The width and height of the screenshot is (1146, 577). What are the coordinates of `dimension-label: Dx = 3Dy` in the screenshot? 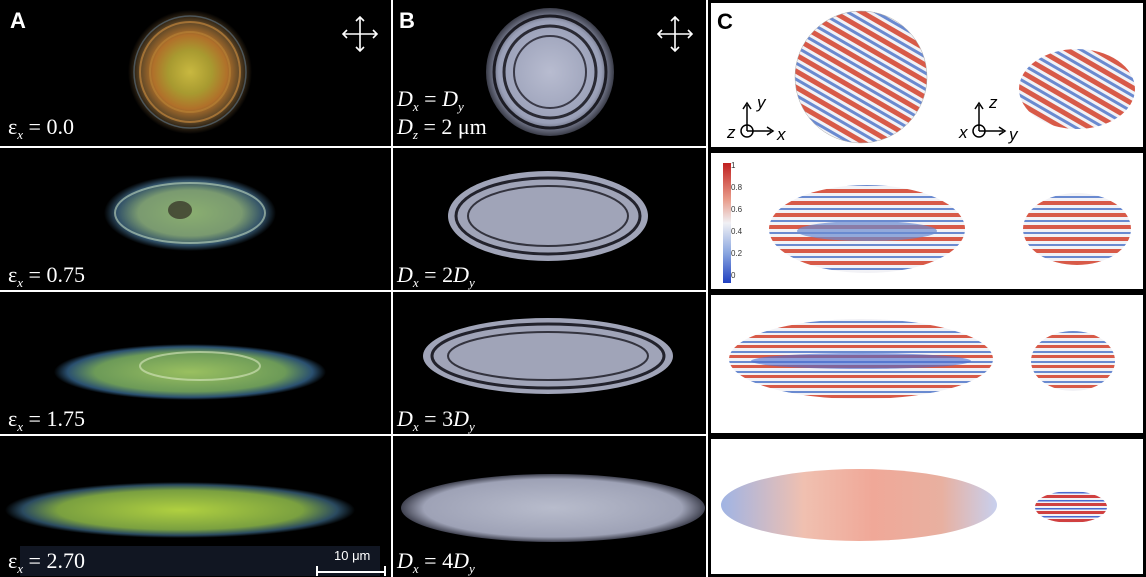 It's located at (436, 420).